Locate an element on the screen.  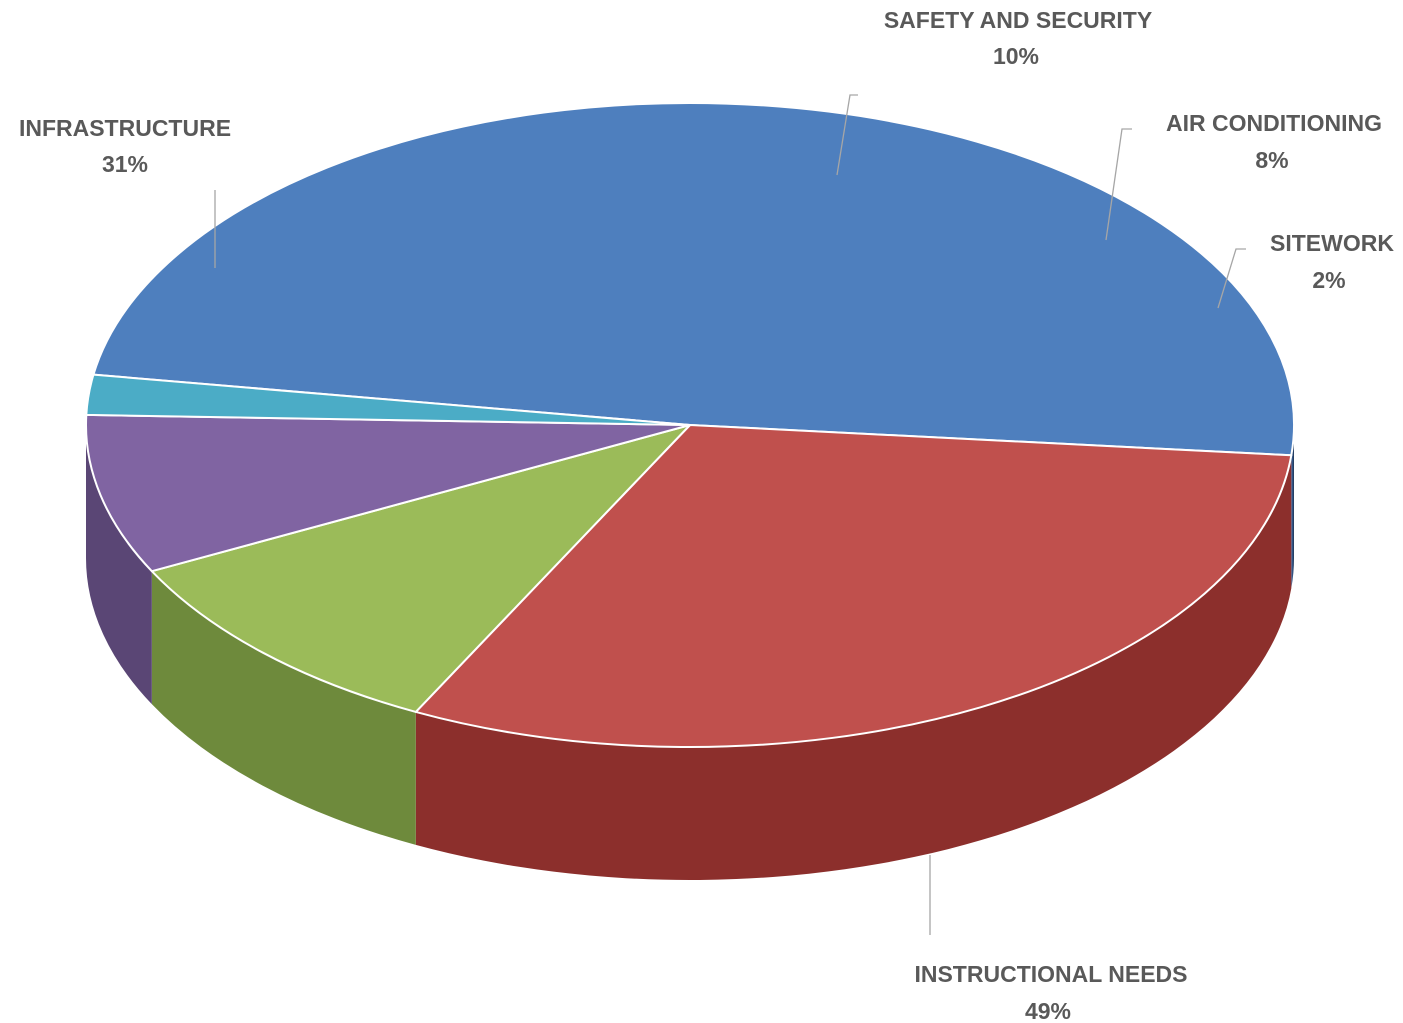
label-sitework-percent: 2% is located at coordinates (1328, 280).